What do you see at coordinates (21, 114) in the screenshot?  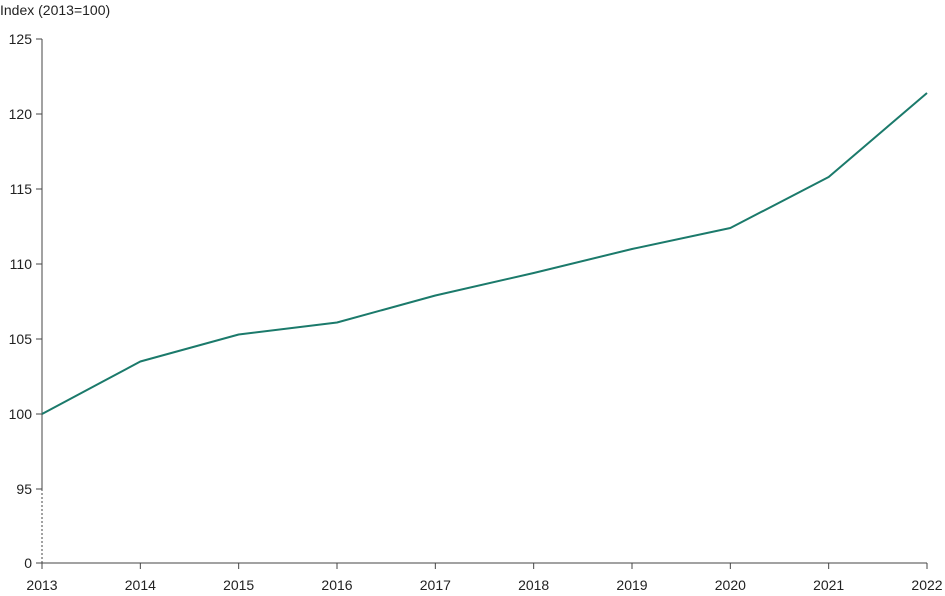 I see `y-tick-label: 120` at bounding box center [21, 114].